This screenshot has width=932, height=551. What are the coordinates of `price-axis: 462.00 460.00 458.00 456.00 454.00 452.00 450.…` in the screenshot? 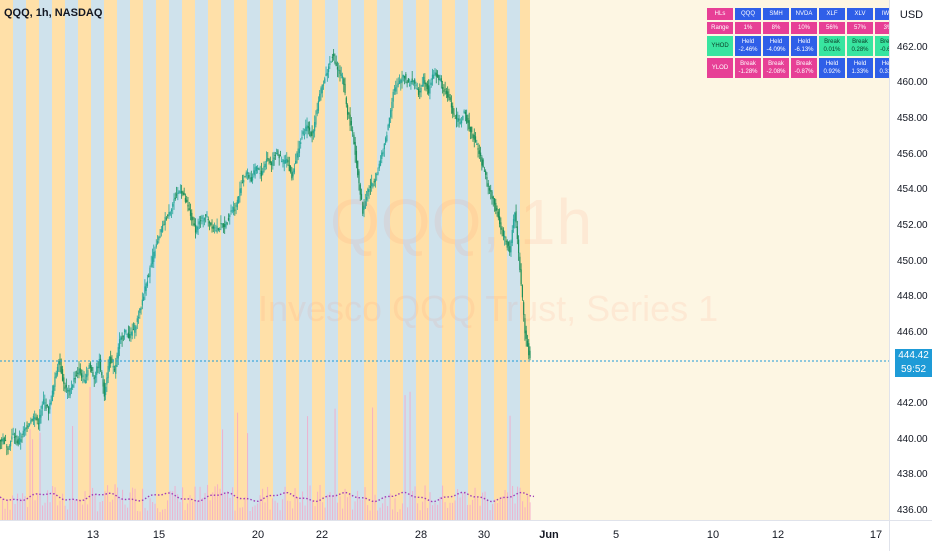 It's located at (910, 275).